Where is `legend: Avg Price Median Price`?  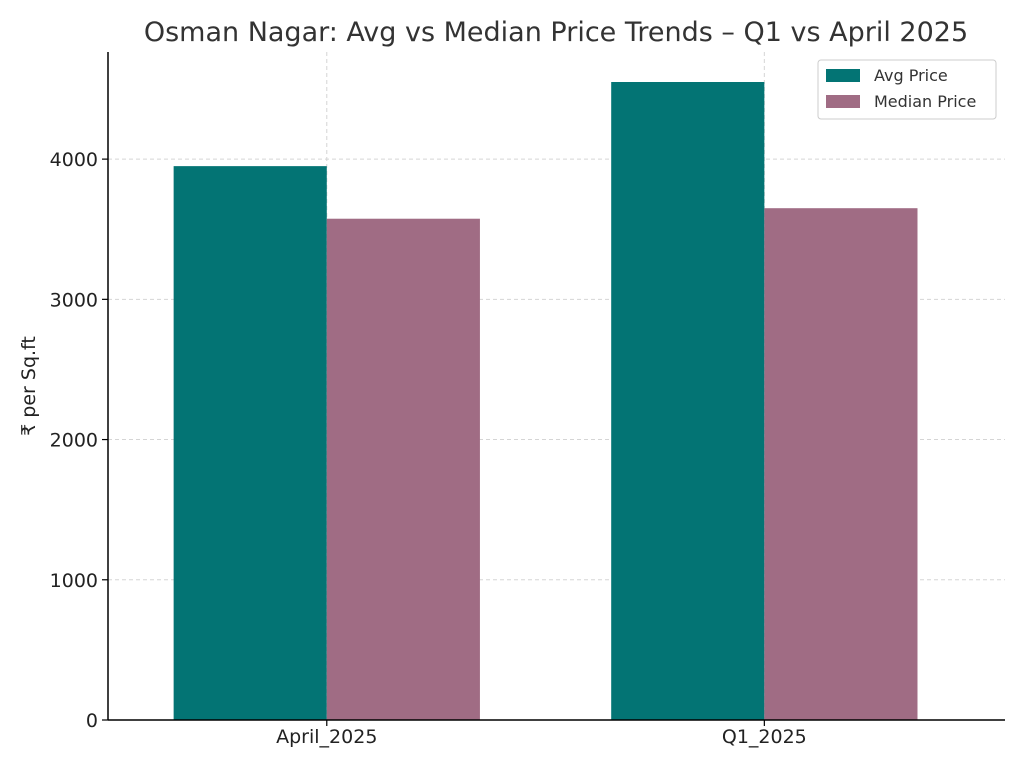
legend: Avg Price Median Price is located at coordinates (907, 89).